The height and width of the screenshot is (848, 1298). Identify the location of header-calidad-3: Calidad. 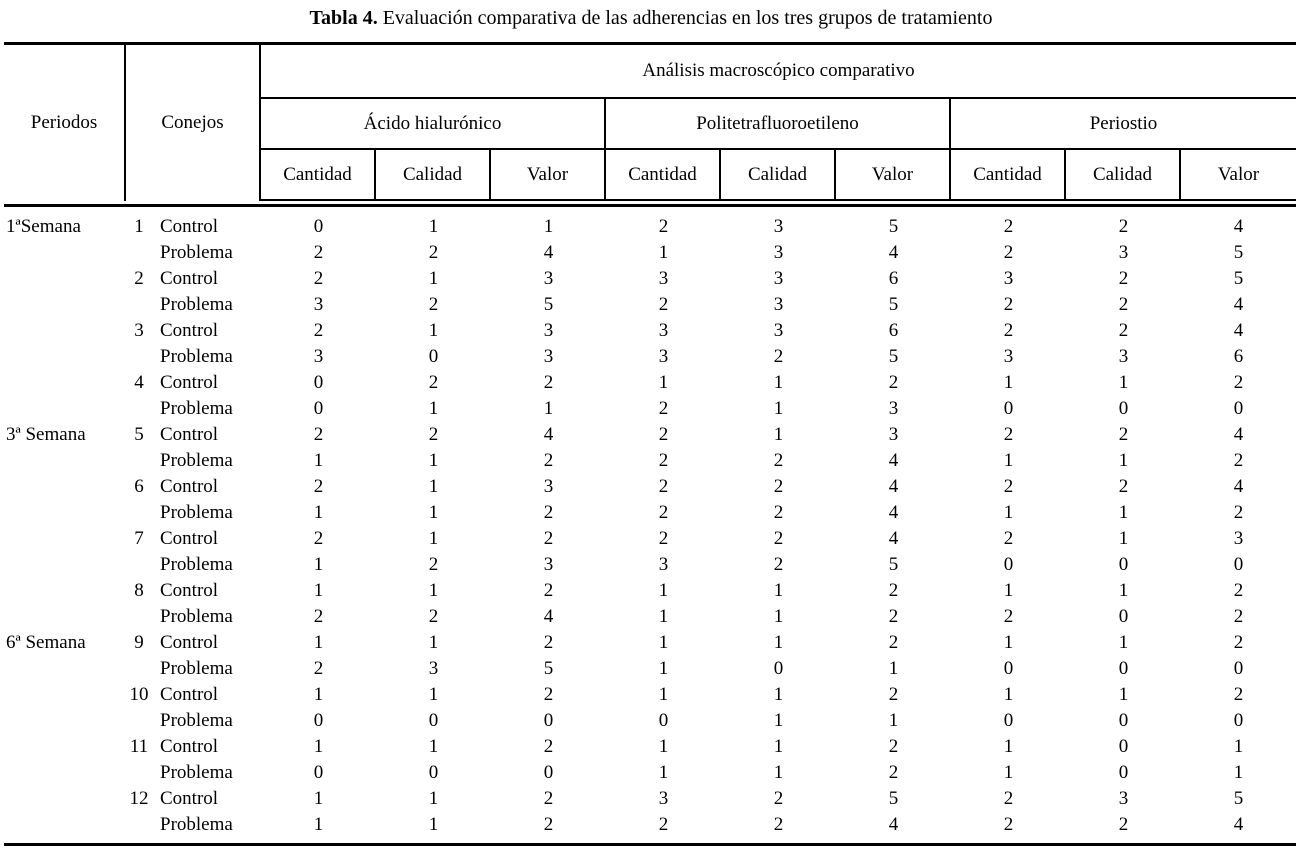
(1123, 175).